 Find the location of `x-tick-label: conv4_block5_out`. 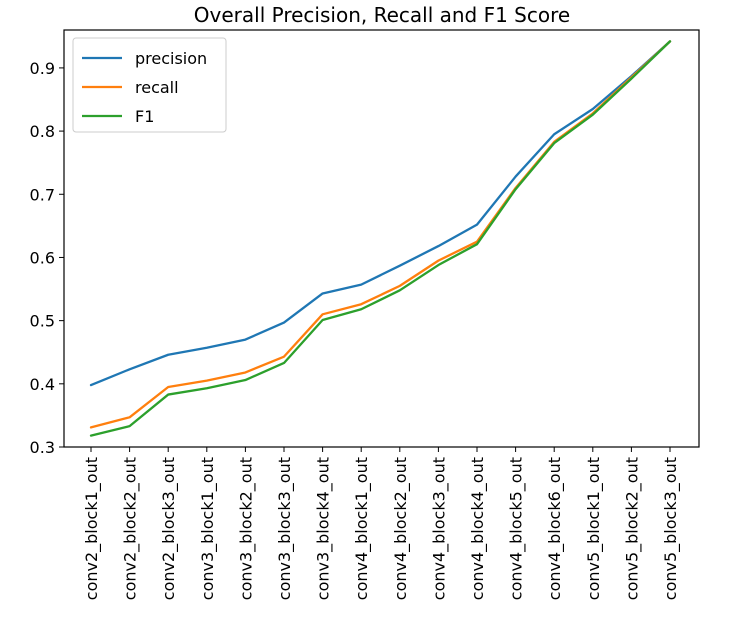

x-tick-label: conv4_block5_out is located at coordinates (517, 528).